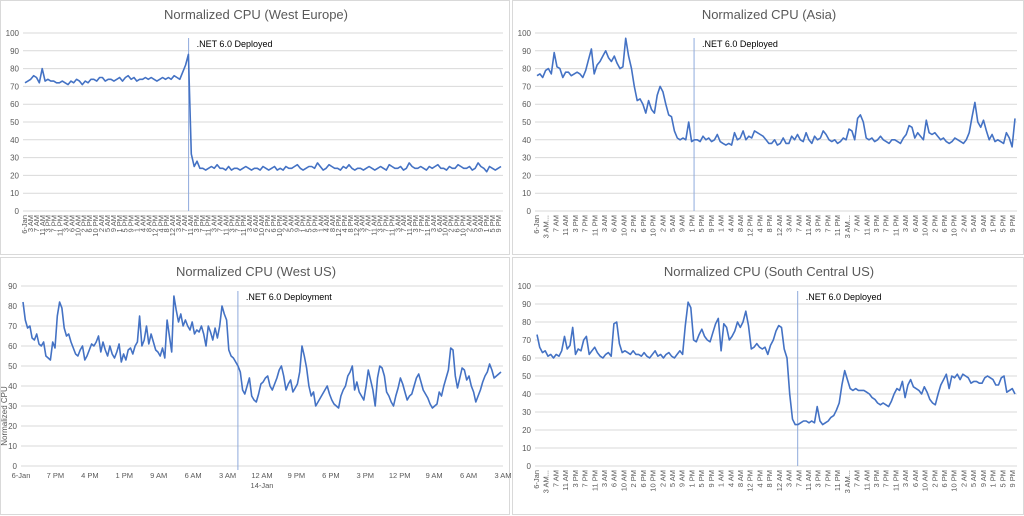 The height and width of the screenshot is (516, 1024). I want to click on y-axis-label: Normalized CPU, so click(5, 416).